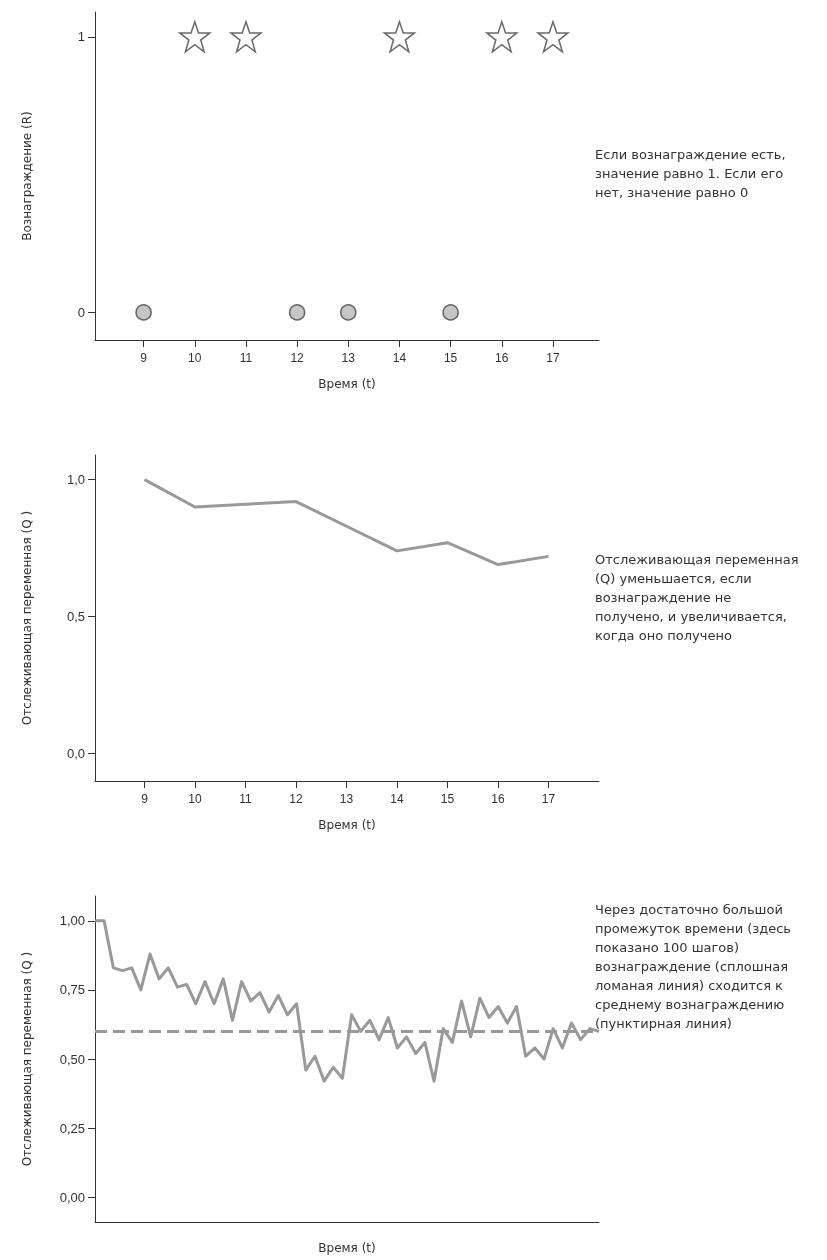 The width and height of the screenshot is (827, 1260). Describe the element at coordinates (72, 1059) in the screenshot. I see `y-tick-label: 0,50` at that location.